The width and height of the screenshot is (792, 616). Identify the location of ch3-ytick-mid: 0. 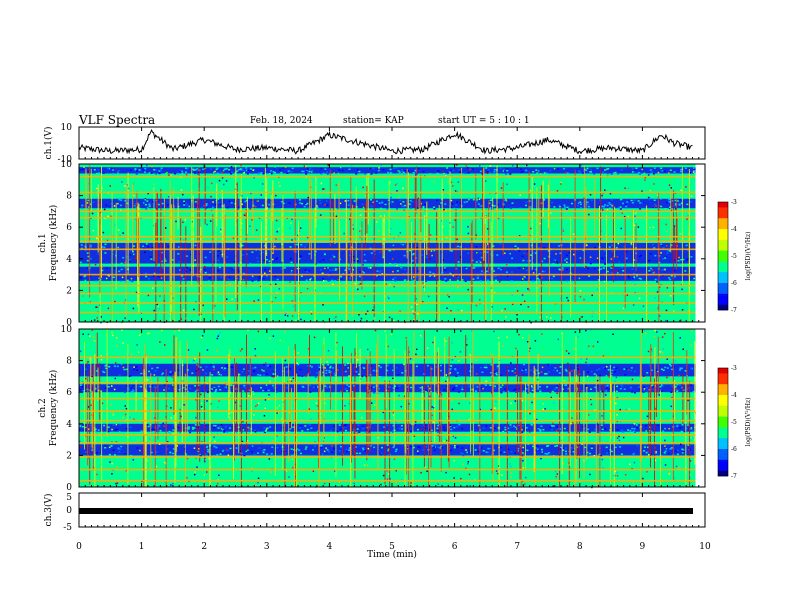
(69, 511).